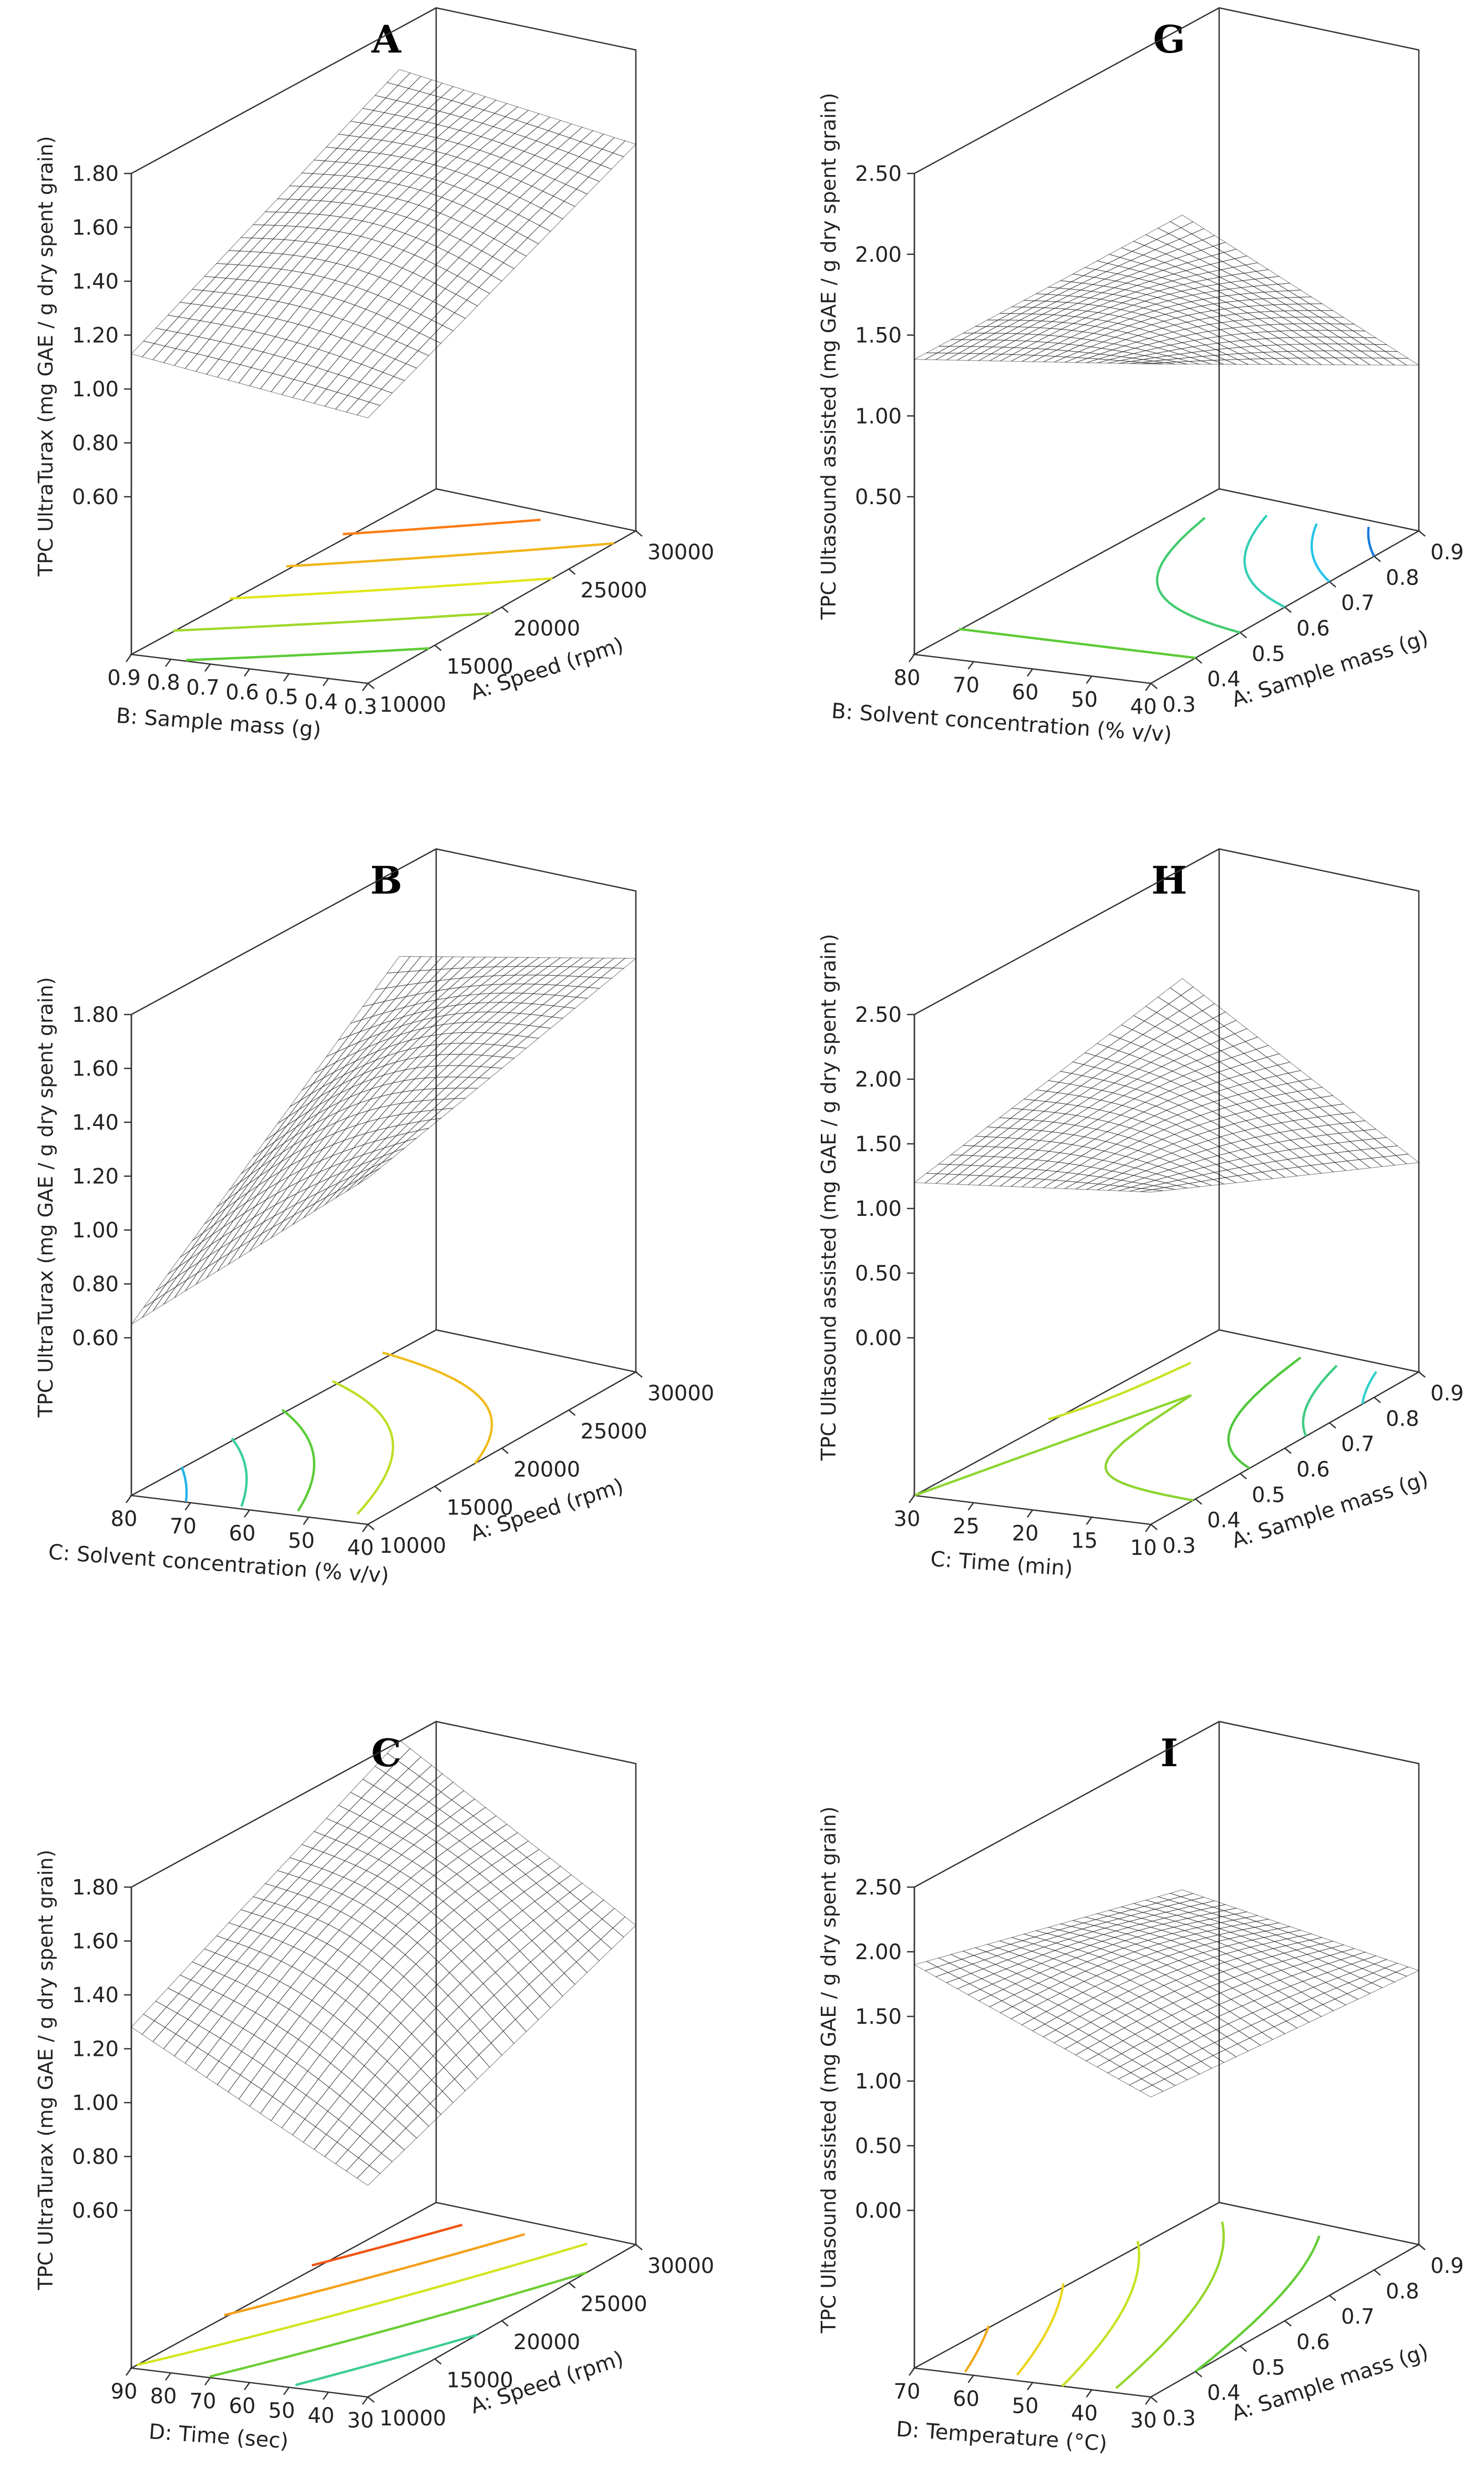 This screenshot has width=1484, height=2479. What do you see at coordinates (1313, 2342) in the screenshot?
I see `x-tick-label: 0.6` at bounding box center [1313, 2342].